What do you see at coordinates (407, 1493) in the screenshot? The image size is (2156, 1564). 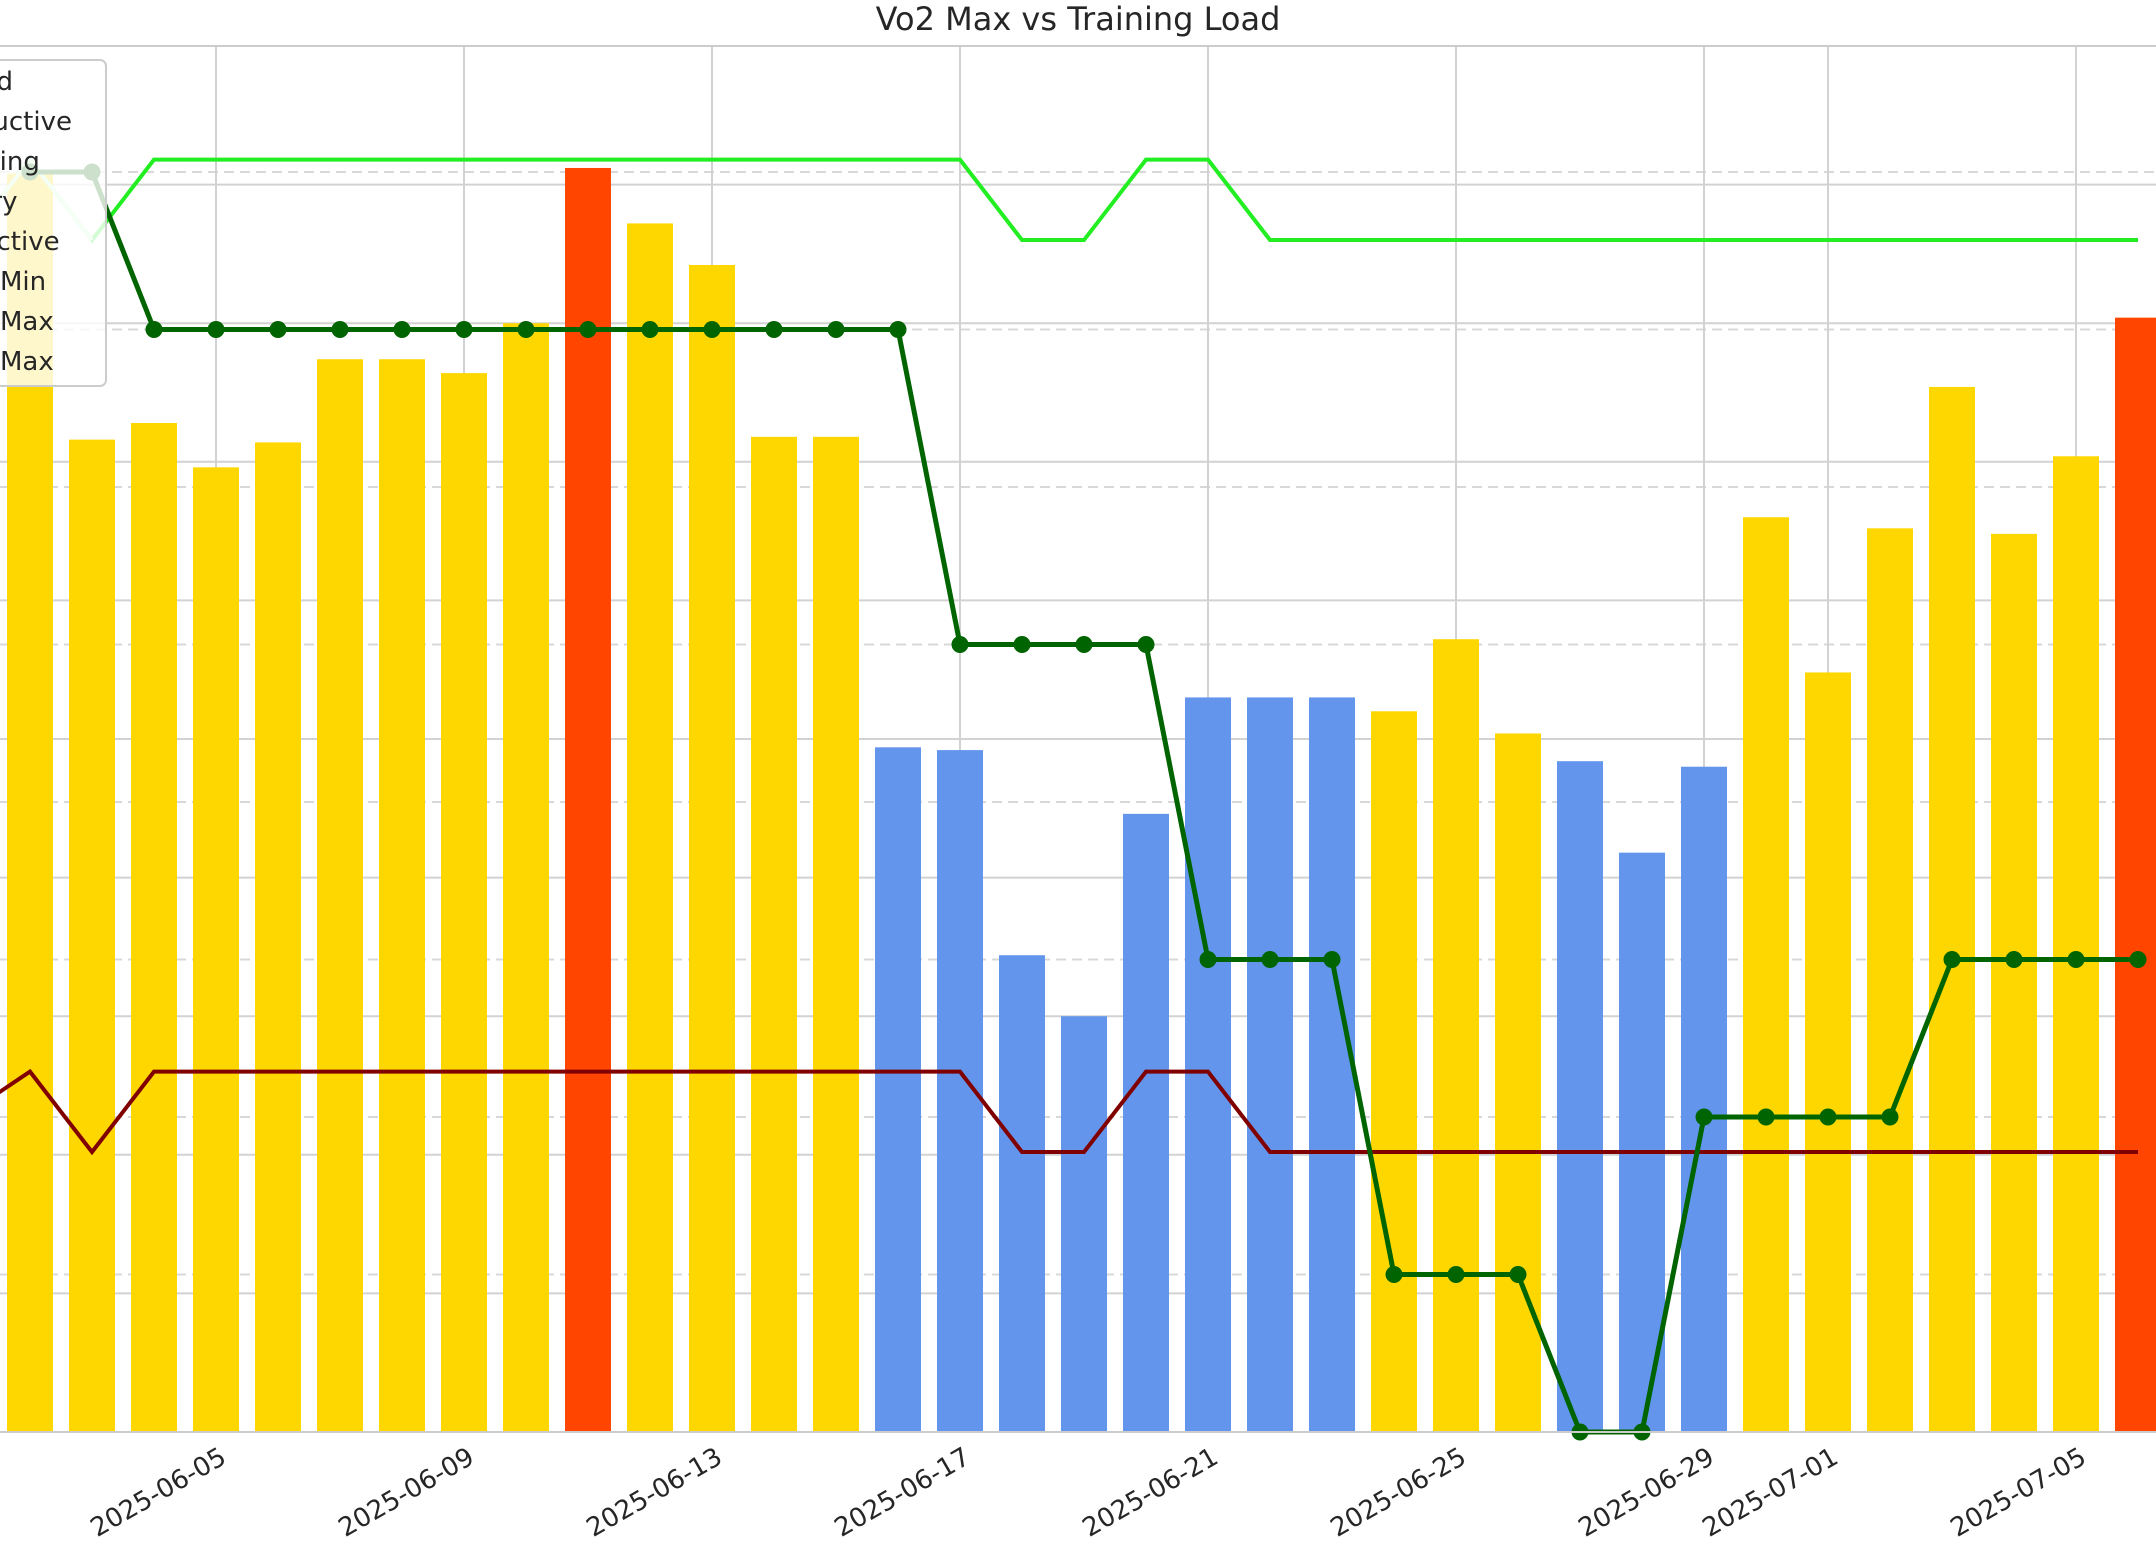 I see `x-tick-label: 2025-06-09` at bounding box center [407, 1493].